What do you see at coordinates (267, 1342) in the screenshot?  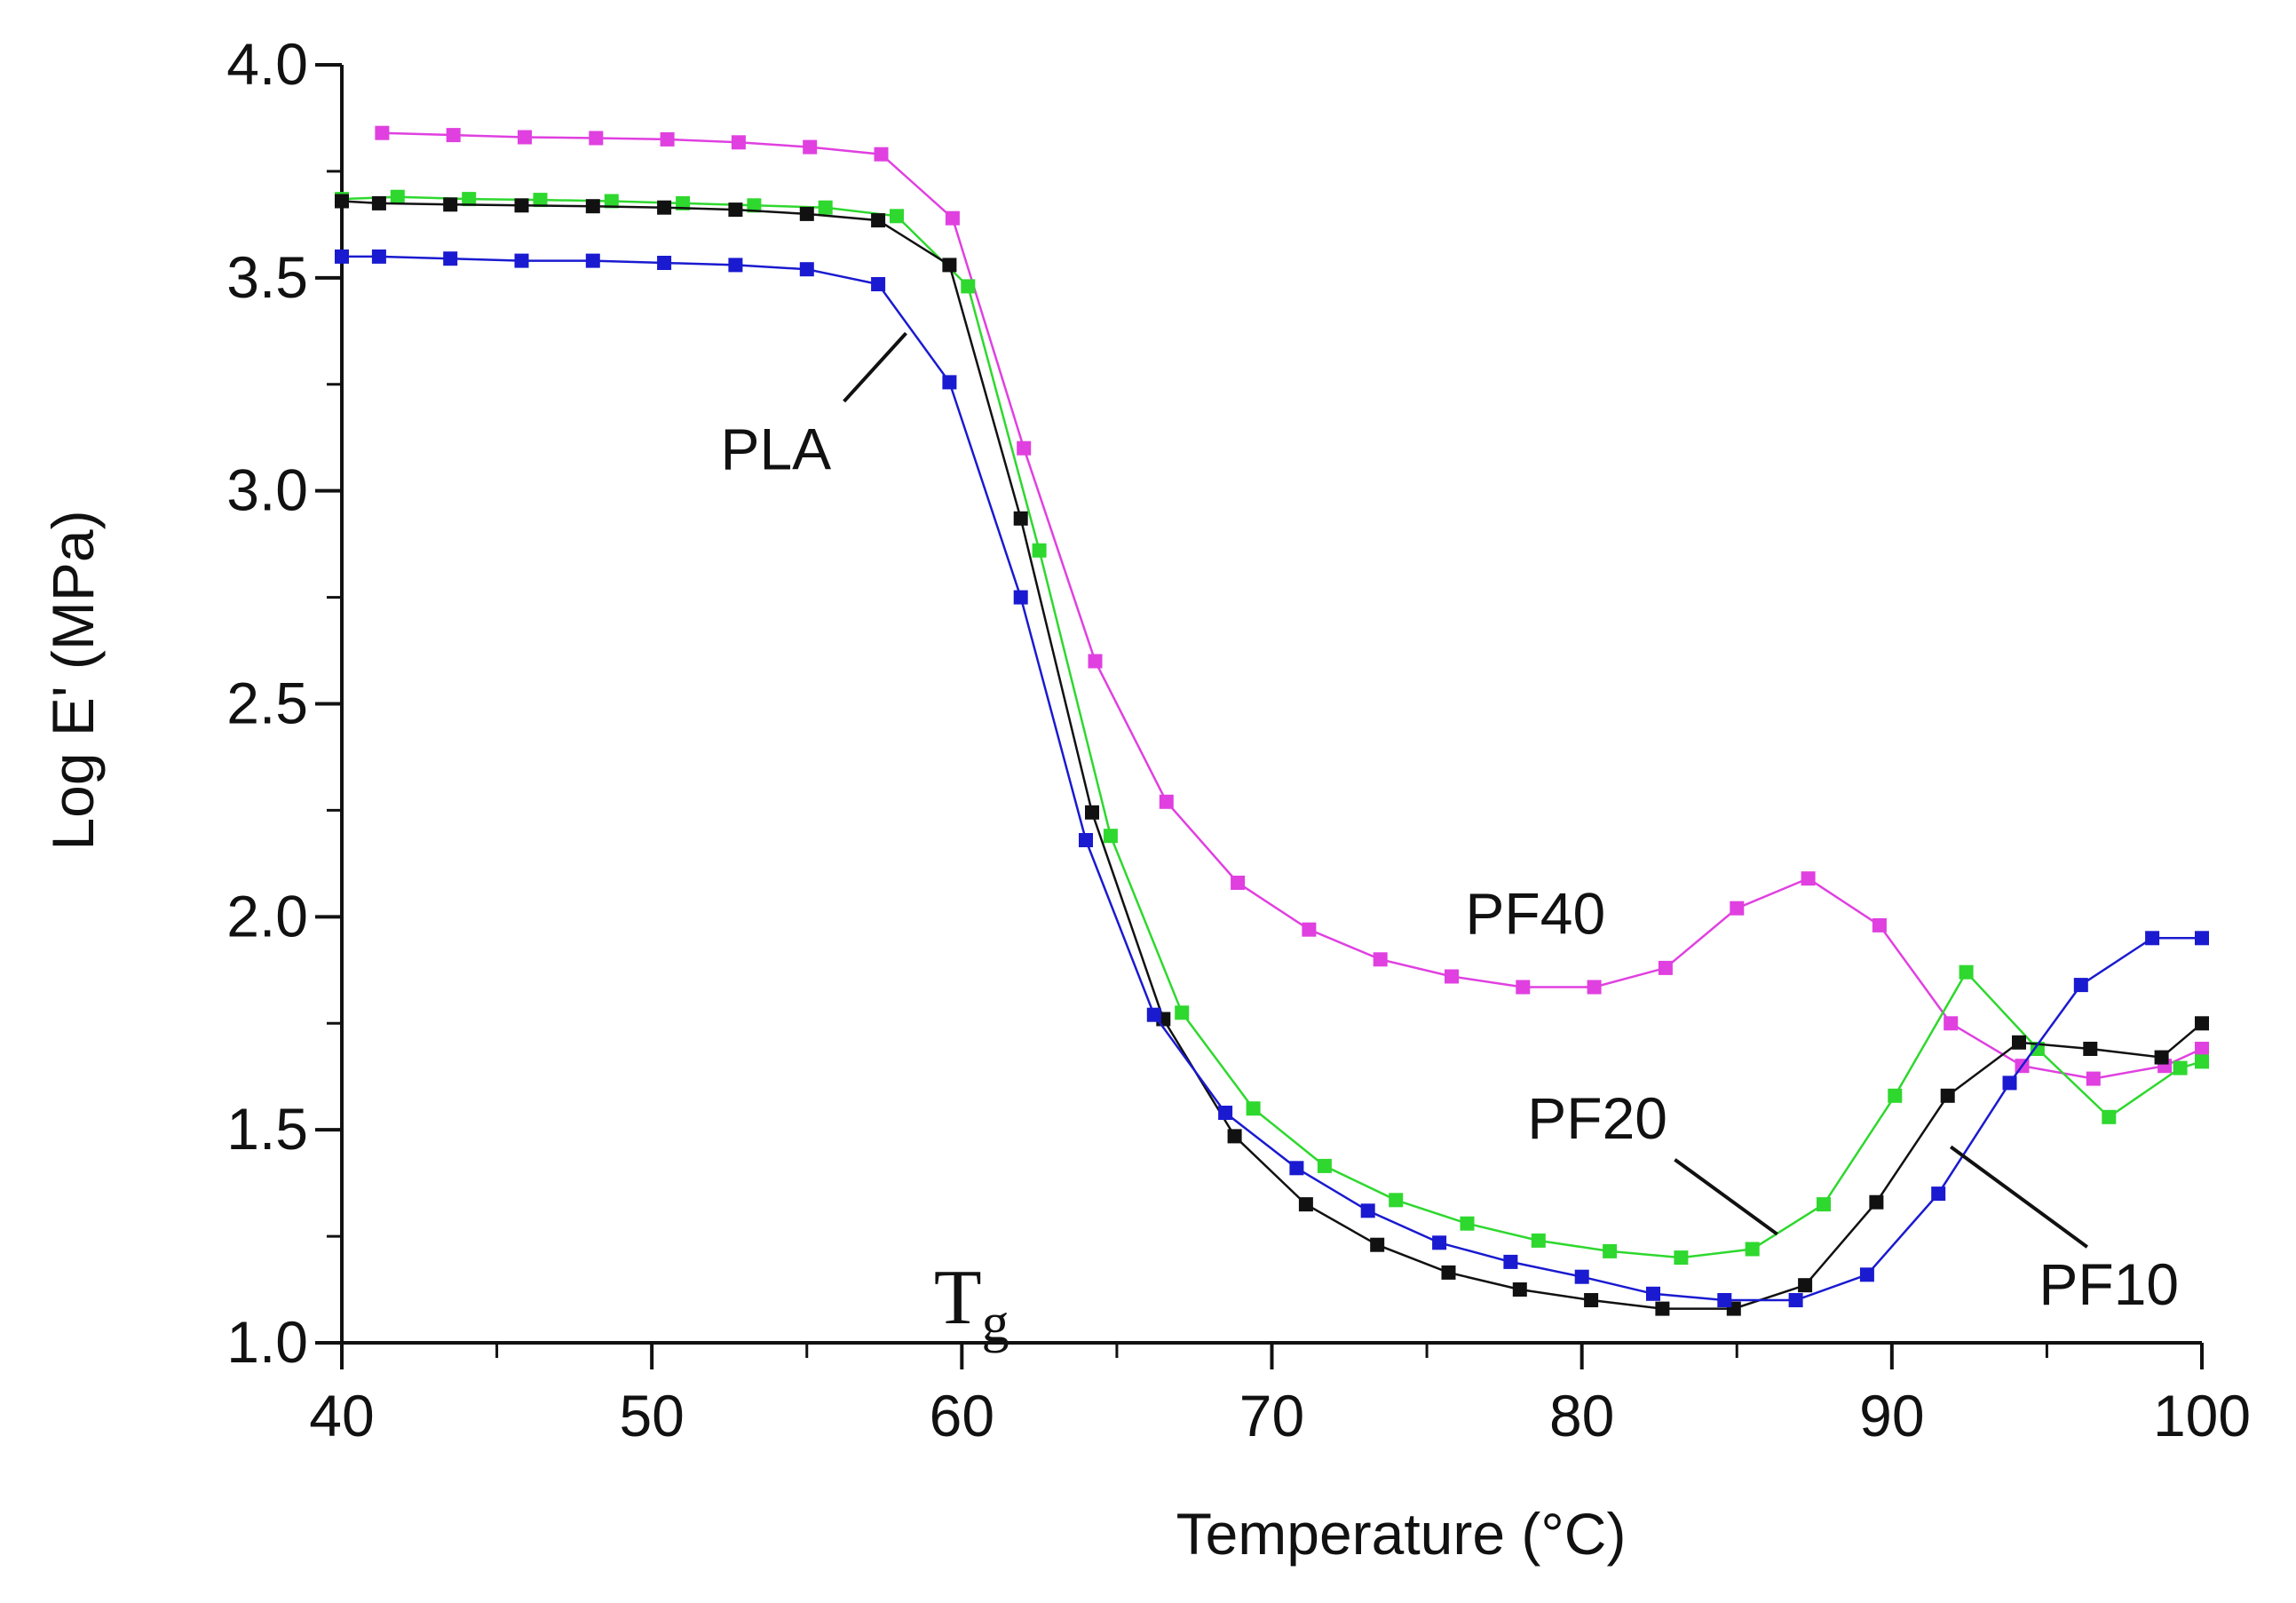 I see `y-tick-label: 1.0` at bounding box center [267, 1342].